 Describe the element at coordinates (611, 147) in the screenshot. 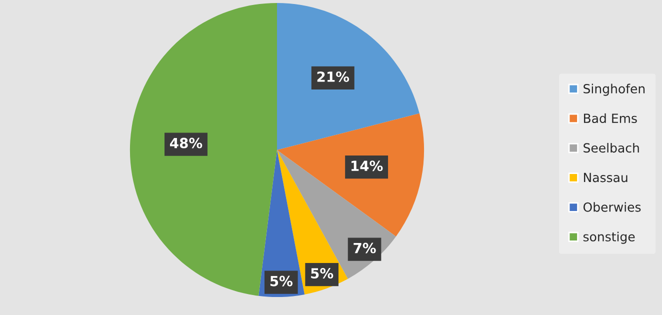

I see `legend-label: Seelbach` at that location.